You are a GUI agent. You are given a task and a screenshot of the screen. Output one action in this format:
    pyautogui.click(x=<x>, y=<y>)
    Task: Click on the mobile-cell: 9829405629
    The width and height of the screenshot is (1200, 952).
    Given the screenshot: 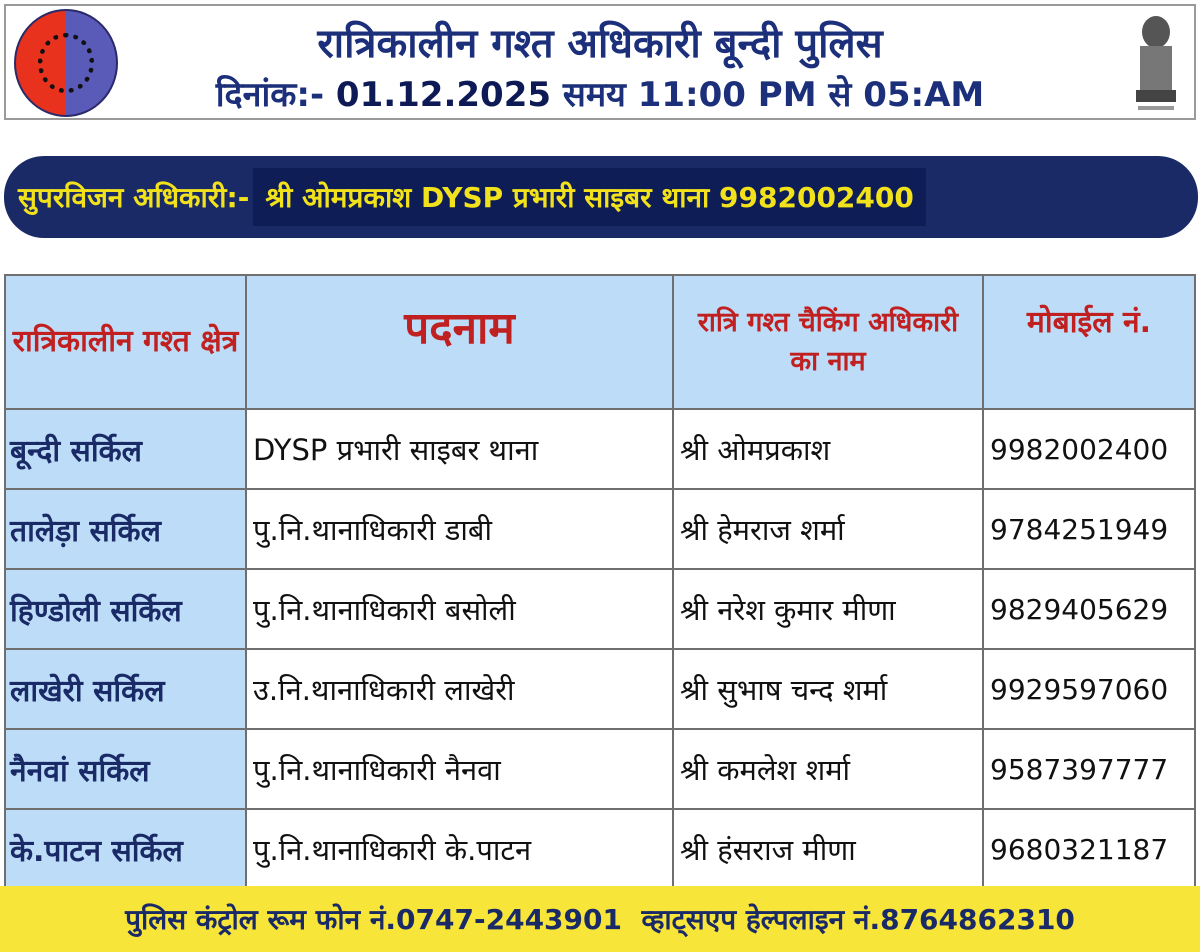 What is the action you would take?
    pyautogui.click(x=1089, y=609)
    